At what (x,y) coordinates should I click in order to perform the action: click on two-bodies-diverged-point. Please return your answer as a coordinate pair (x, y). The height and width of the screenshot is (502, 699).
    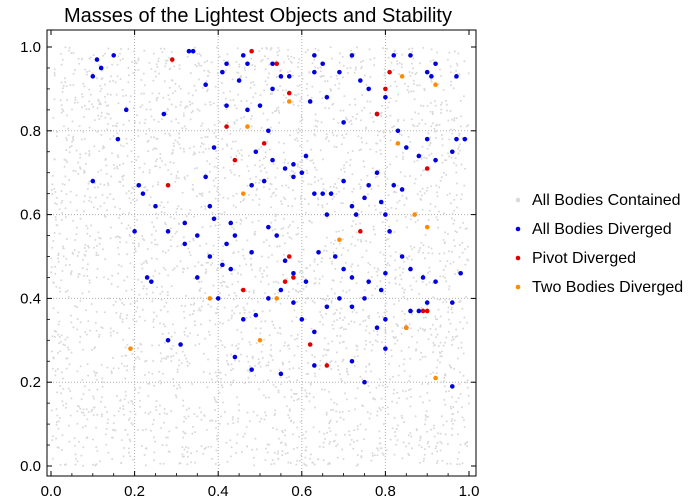
    Looking at the image, I should click on (243, 193).